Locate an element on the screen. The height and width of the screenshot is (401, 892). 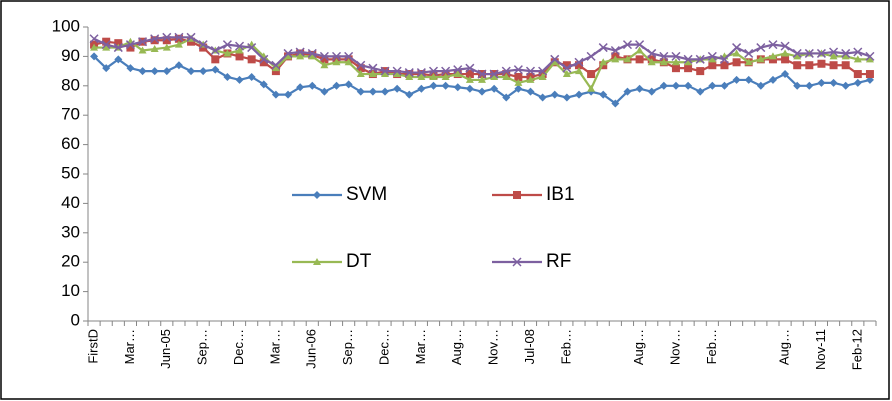
y-tick-label: 70 is located at coordinates (70, 114).